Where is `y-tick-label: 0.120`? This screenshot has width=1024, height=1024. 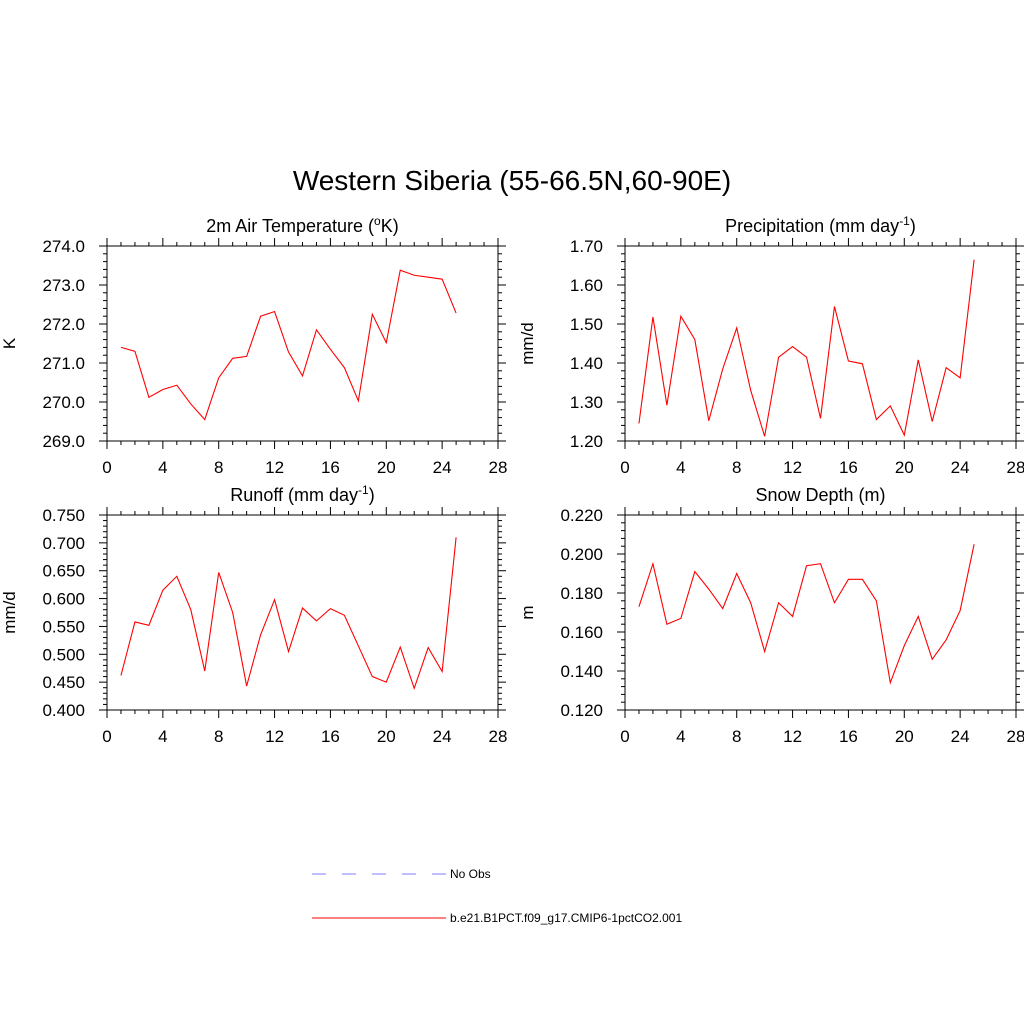 y-tick-label: 0.120 is located at coordinates (581, 710).